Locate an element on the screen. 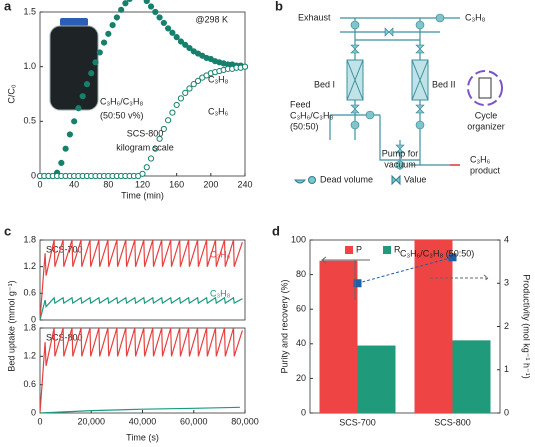 The height and width of the screenshot is (447, 535). x-tick-label: SCS-800 is located at coordinates (452, 422).